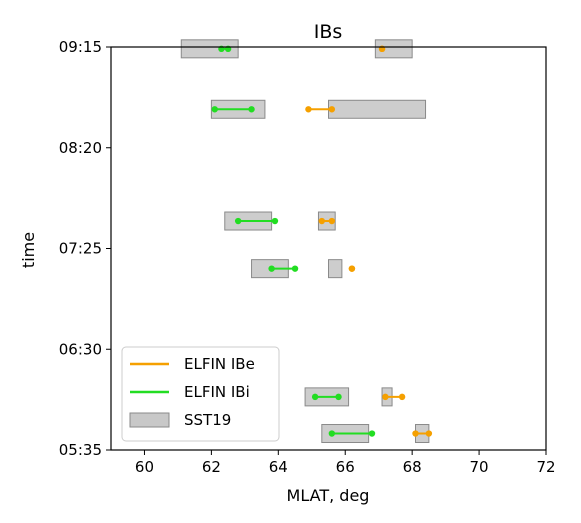 This screenshot has height=523, width=581. What do you see at coordinates (315, 397) in the screenshot?
I see `elfin-ibi-point-4-a` at bounding box center [315, 397].